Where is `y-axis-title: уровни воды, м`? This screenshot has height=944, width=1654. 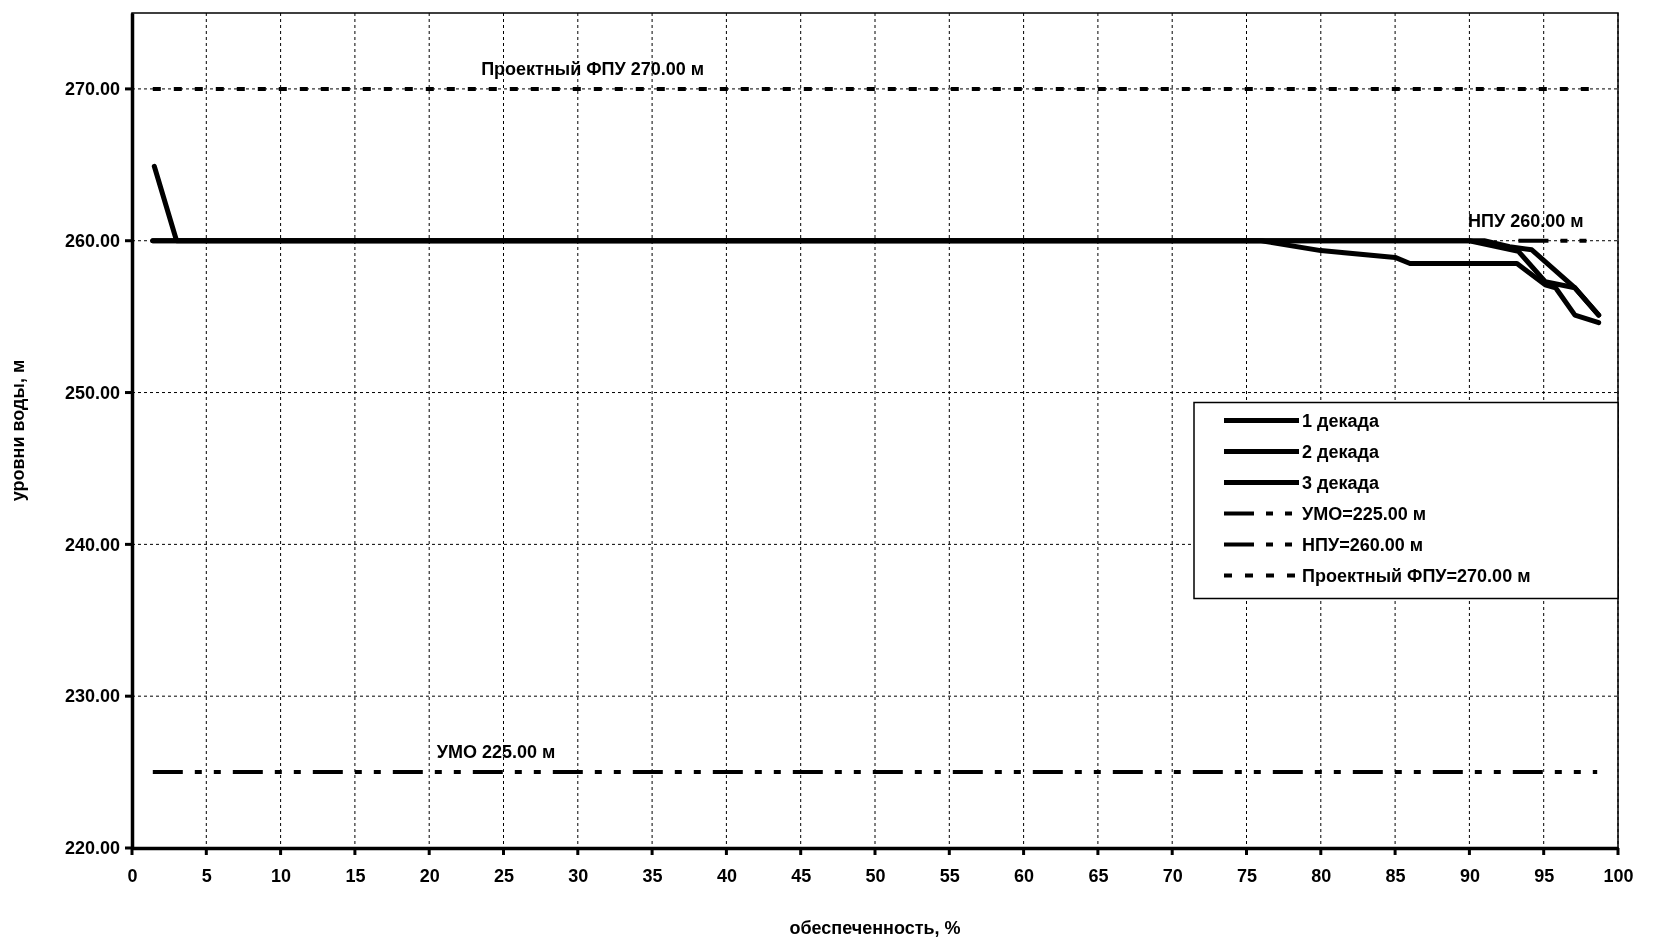 y-axis-title: уровни воды, м is located at coordinates (18, 430).